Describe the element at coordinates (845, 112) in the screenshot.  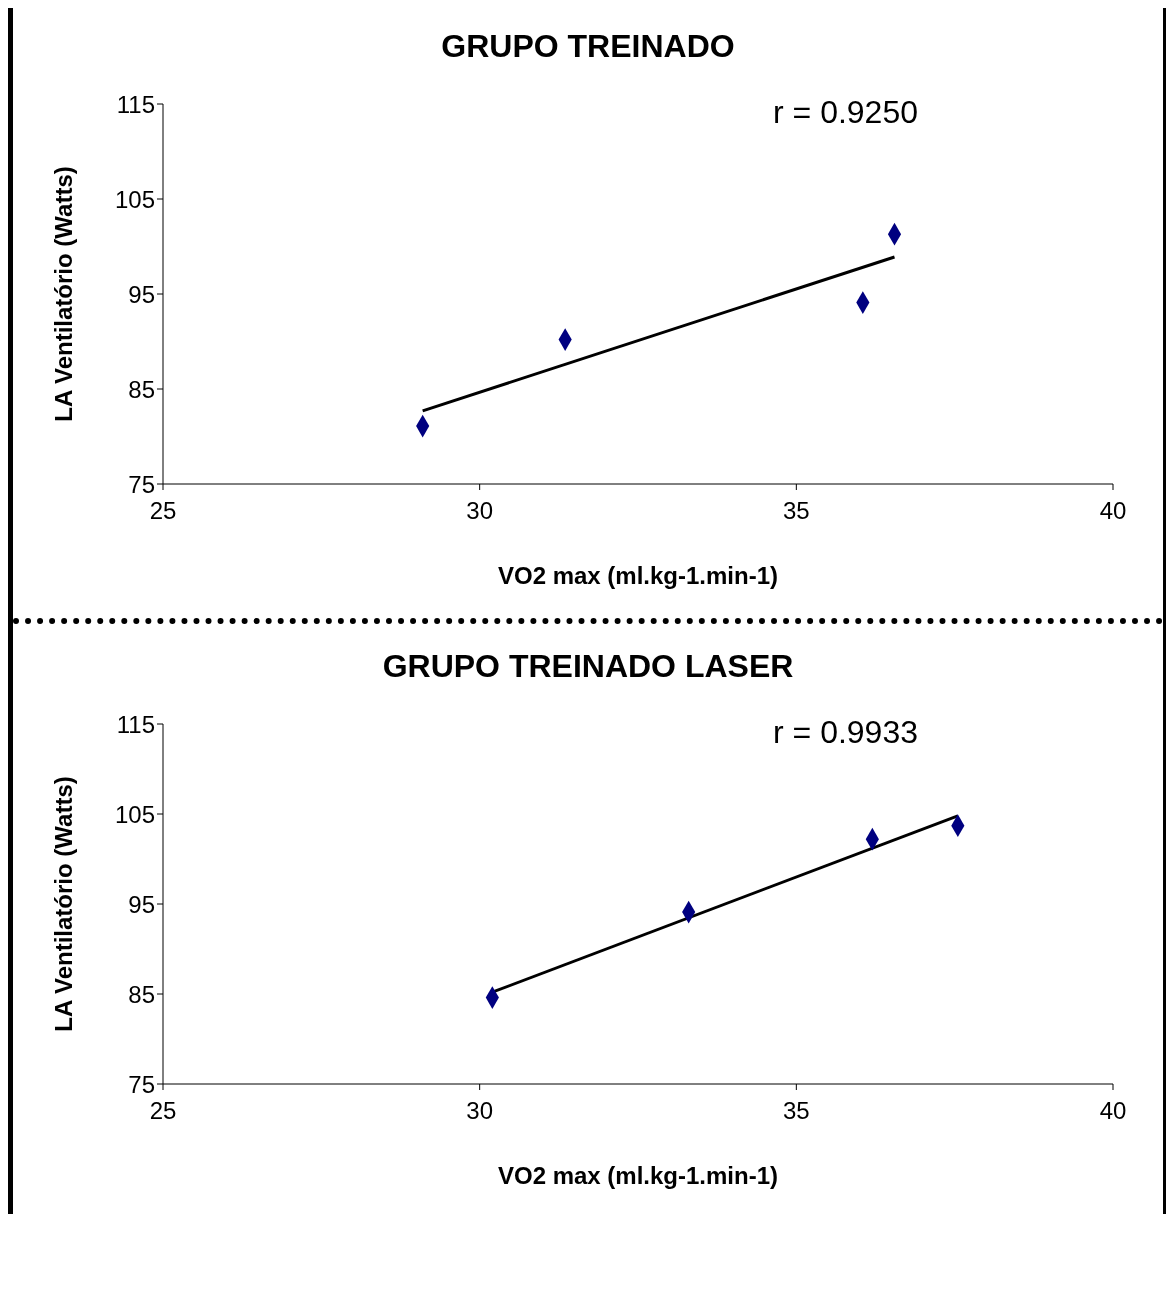
I see `annotation: r = 0.9250` at that location.